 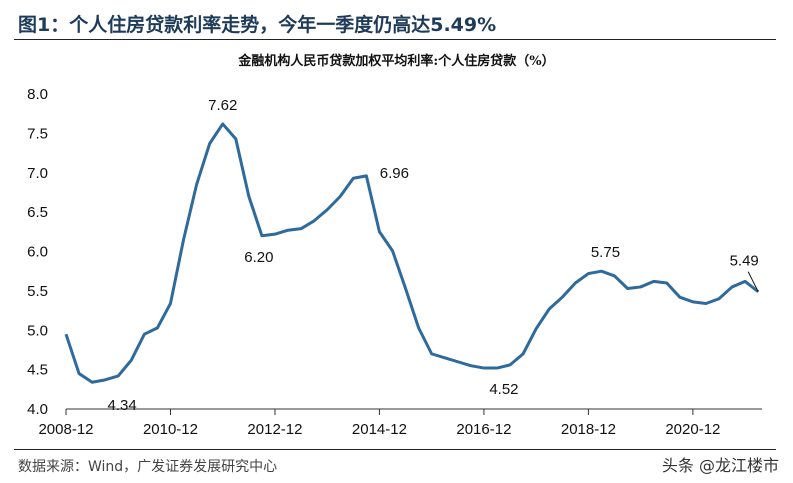 What do you see at coordinates (257, 25) in the screenshot?
I see `figure-title: 图1：个人住房贷款利率走势，今年一季度仍高达5.49%` at bounding box center [257, 25].